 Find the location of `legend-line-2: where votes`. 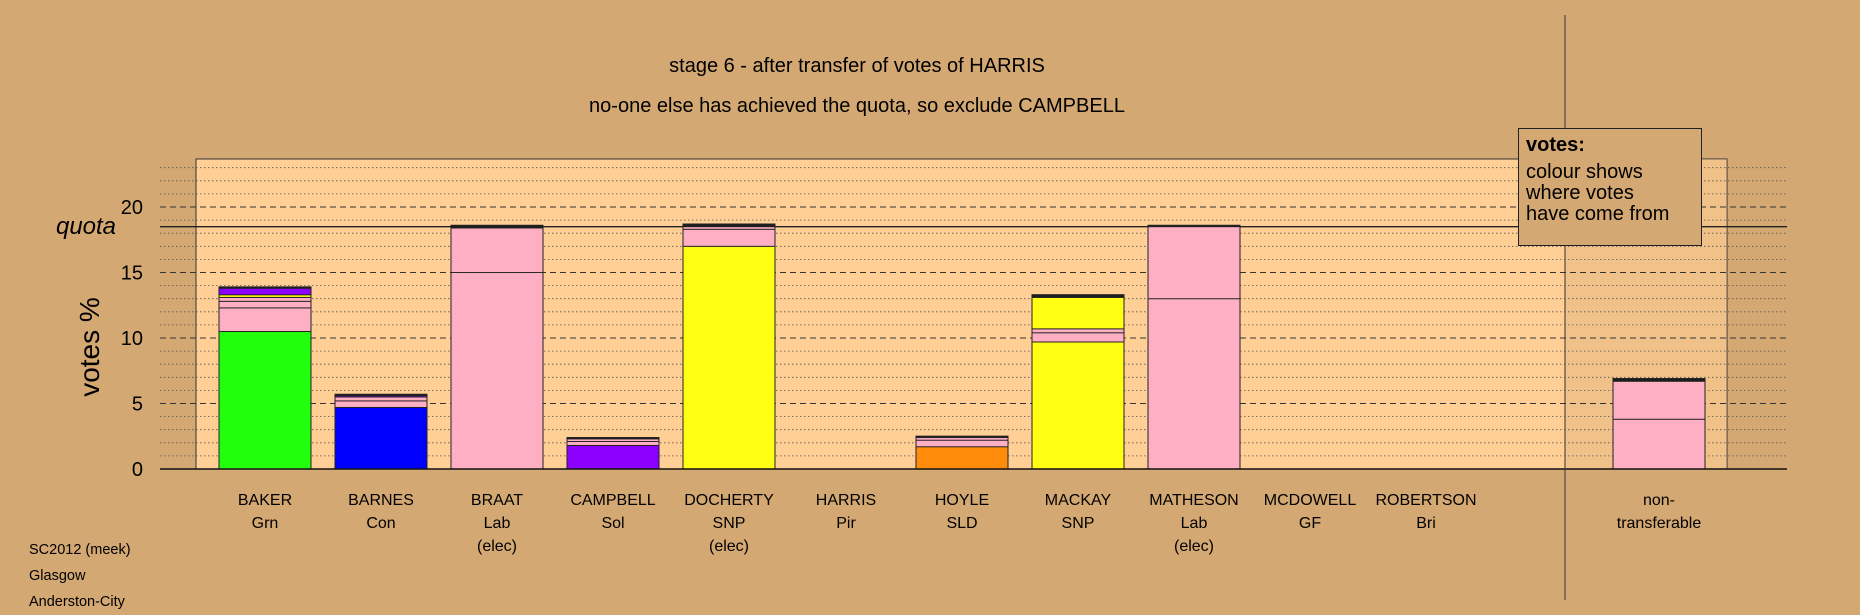

legend-line-2: where votes is located at coordinates (1580, 193).